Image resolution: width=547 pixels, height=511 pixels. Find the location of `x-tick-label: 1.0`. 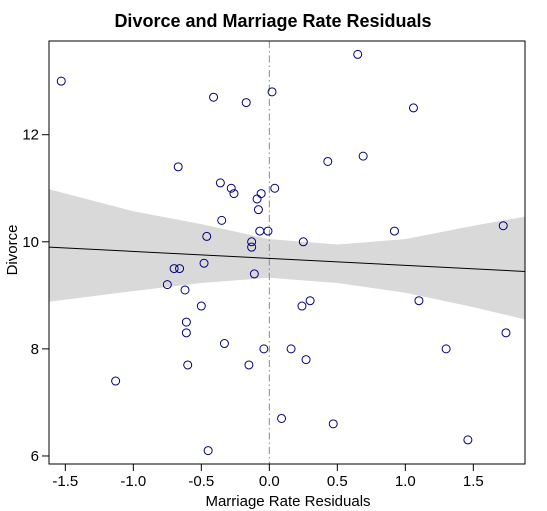

x-tick-label: 1.0 is located at coordinates (405, 481).